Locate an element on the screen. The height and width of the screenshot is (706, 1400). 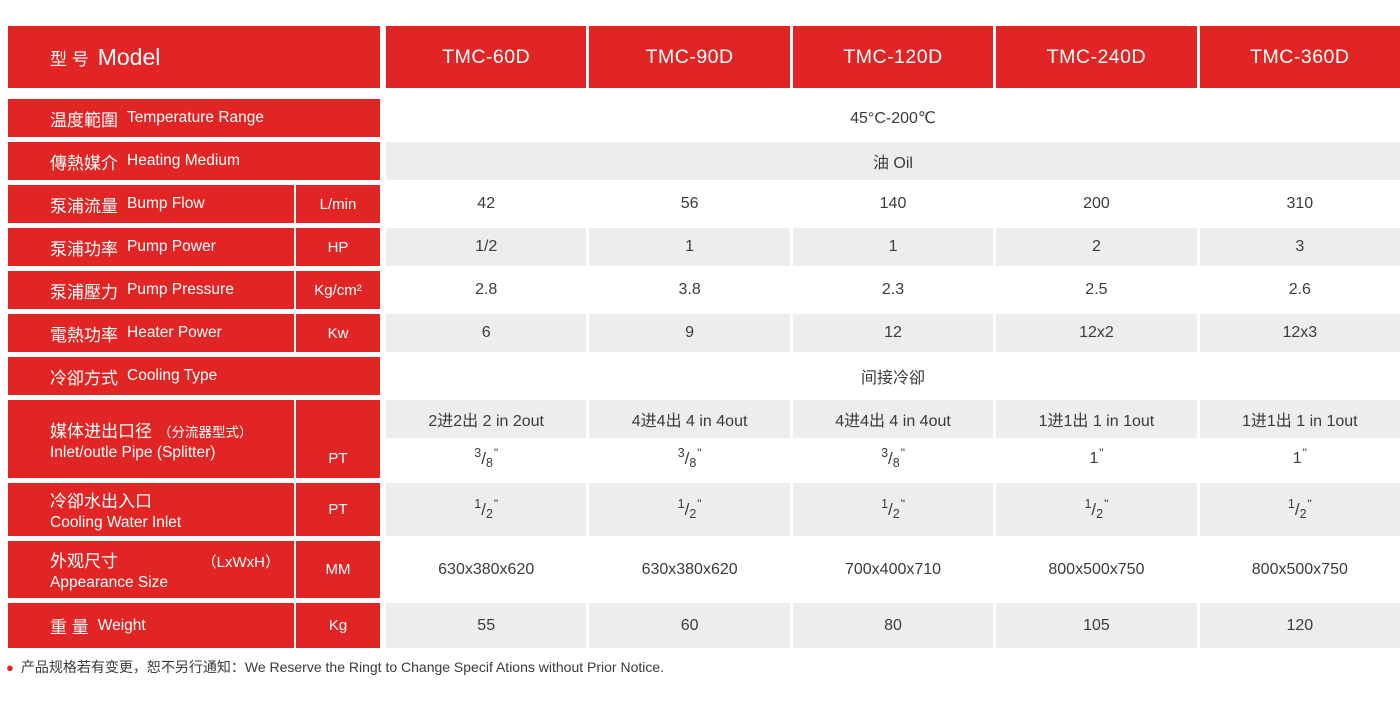
pump-power-label: 泵浦功率 Pump Power is located at coordinates (151, 247).